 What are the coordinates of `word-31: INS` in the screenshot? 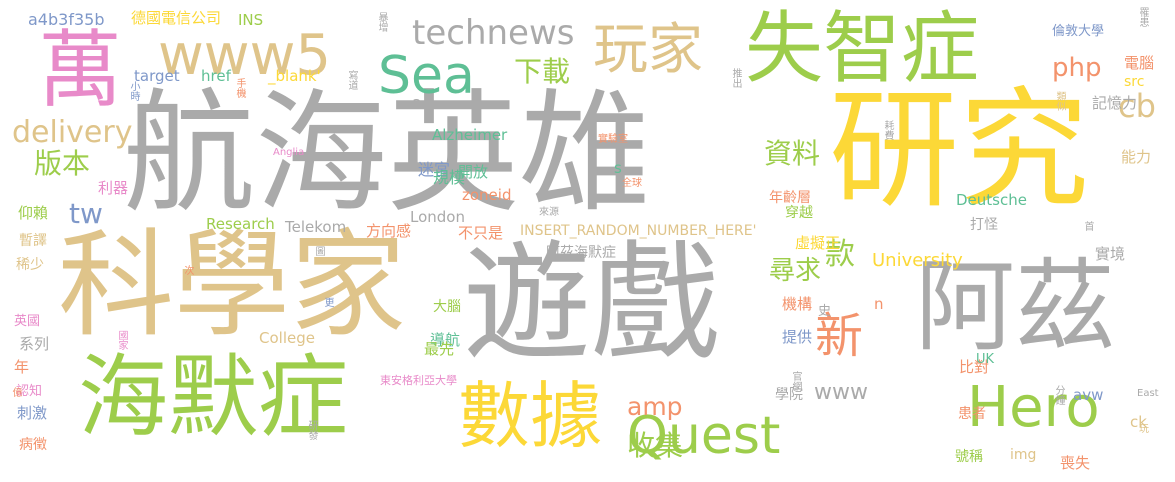 It's located at (251, 20).